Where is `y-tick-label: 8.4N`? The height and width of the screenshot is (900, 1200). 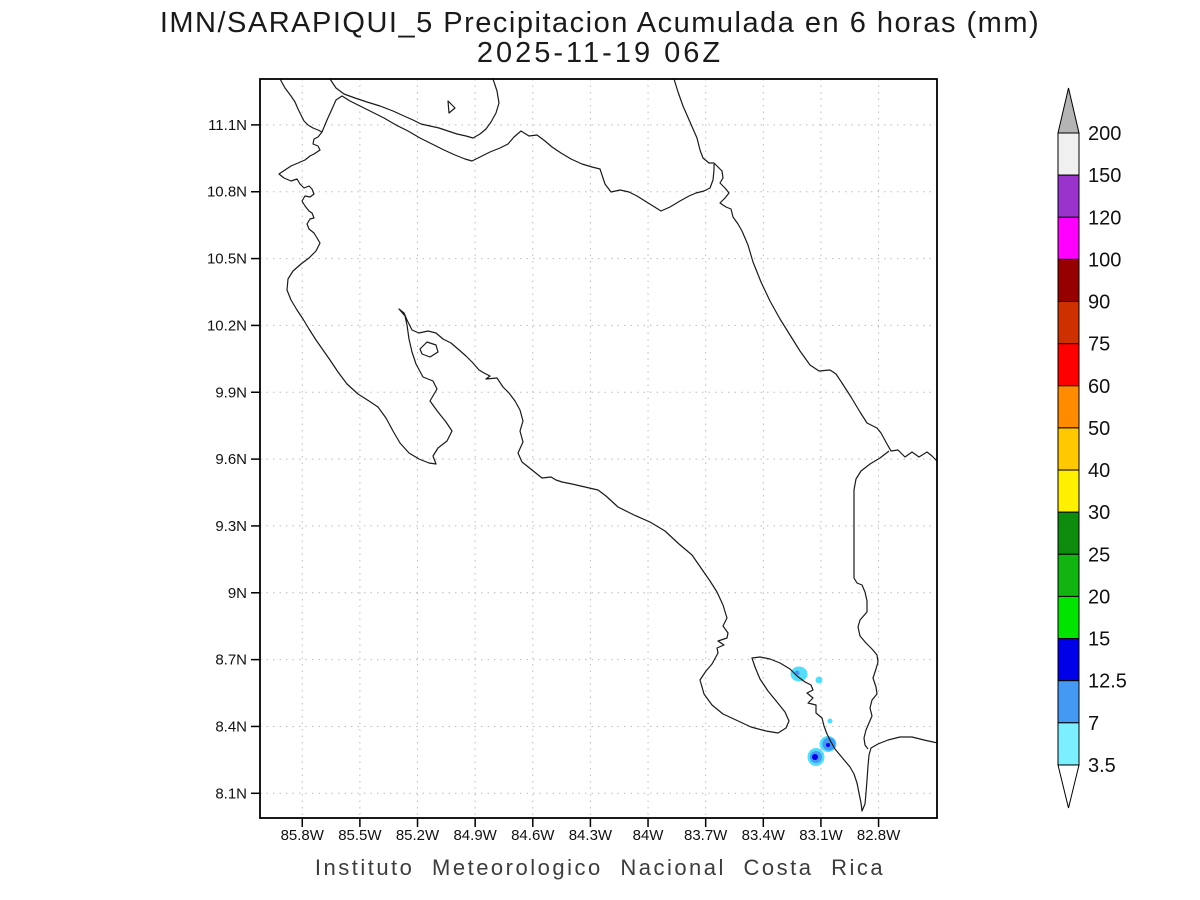
y-tick-label: 8.4N is located at coordinates (231, 726).